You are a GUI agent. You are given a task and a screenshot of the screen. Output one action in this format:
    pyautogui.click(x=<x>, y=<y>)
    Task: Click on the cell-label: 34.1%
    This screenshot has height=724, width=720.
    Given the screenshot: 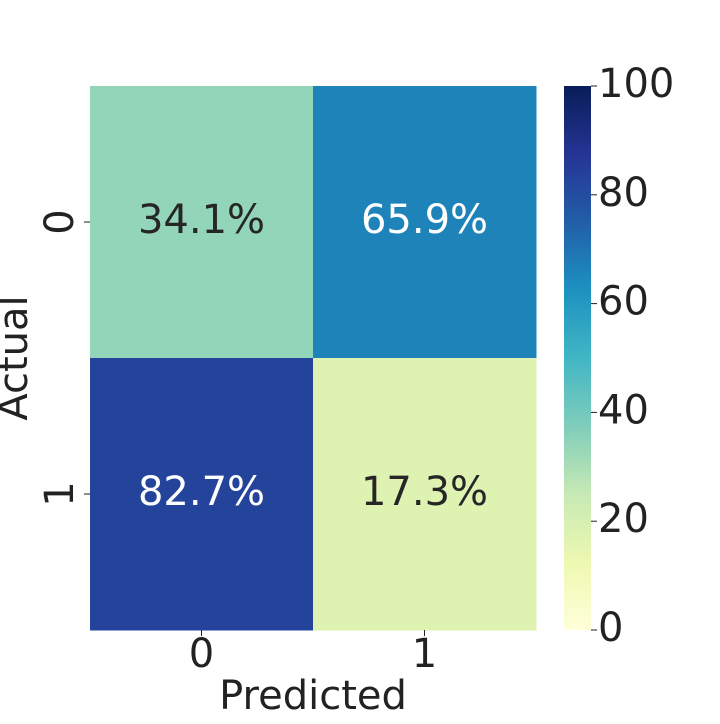 What is the action you would take?
    pyautogui.click(x=201, y=220)
    